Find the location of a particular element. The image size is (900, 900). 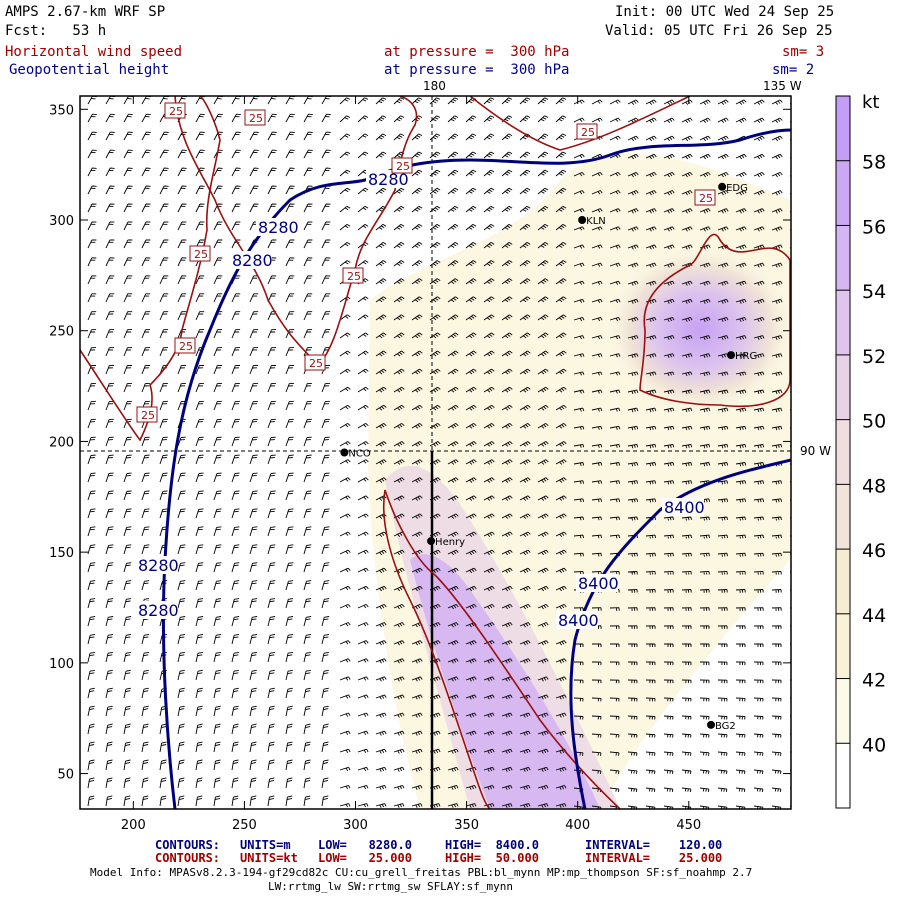

lon-label-135w: 135 W is located at coordinates (782, 86).